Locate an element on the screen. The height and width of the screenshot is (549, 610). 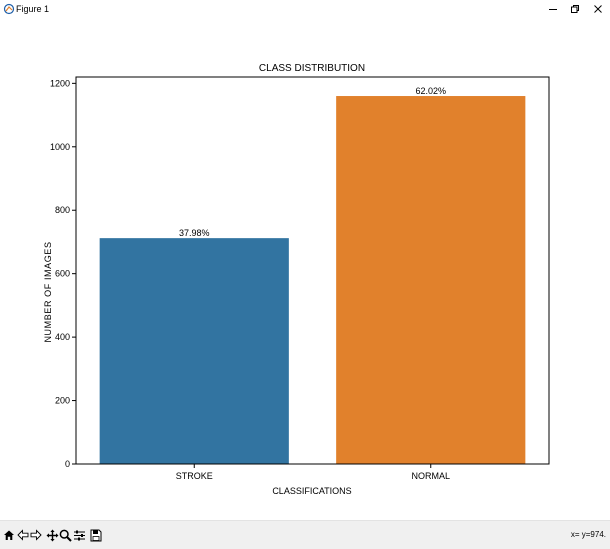
window-title: Figure 1 is located at coordinates (33, 9).